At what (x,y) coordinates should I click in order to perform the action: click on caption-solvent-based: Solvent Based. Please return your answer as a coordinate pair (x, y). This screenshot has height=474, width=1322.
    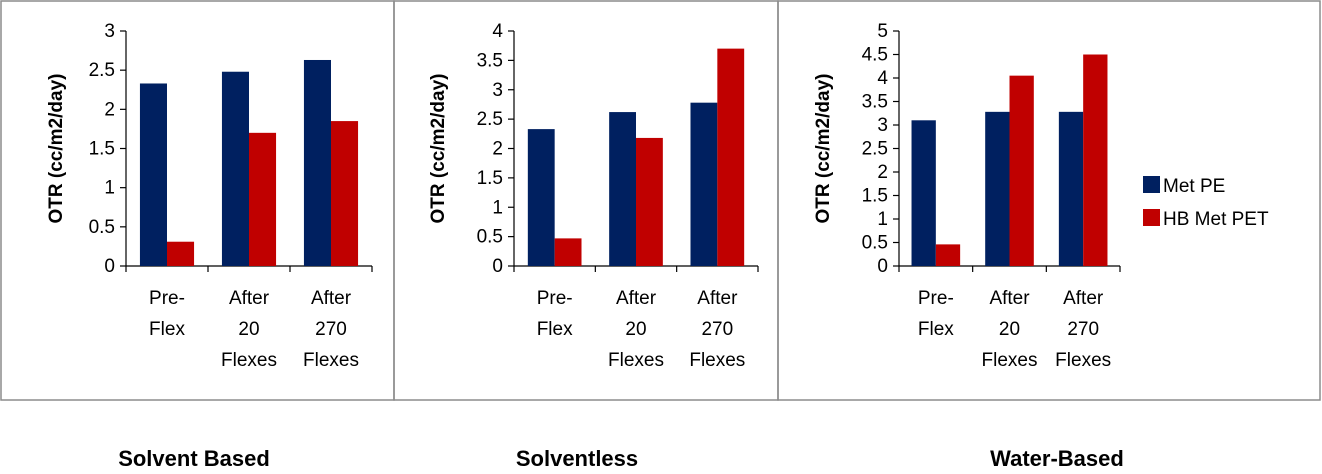
    Looking at the image, I should click on (194, 458).